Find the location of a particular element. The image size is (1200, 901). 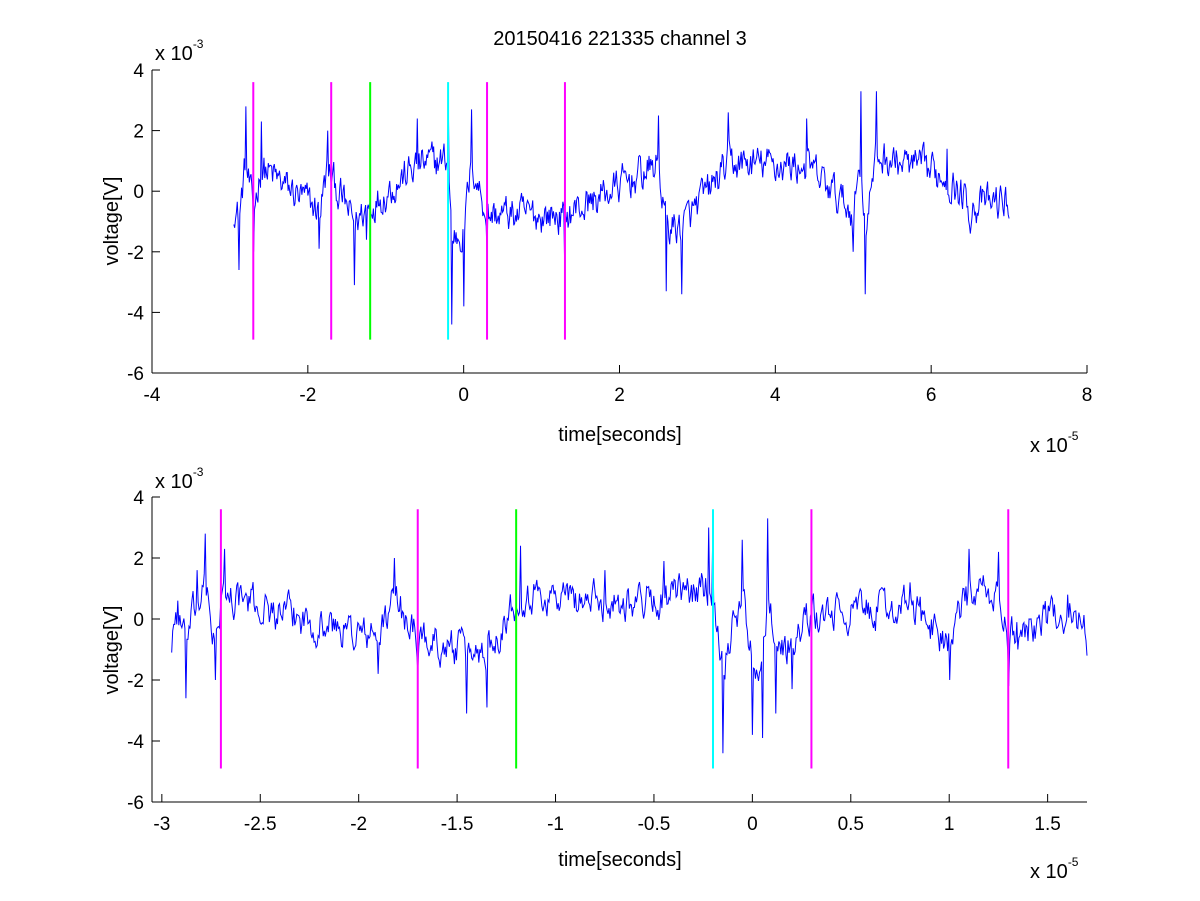

x-tick-label: -3 is located at coordinates (161, 824).